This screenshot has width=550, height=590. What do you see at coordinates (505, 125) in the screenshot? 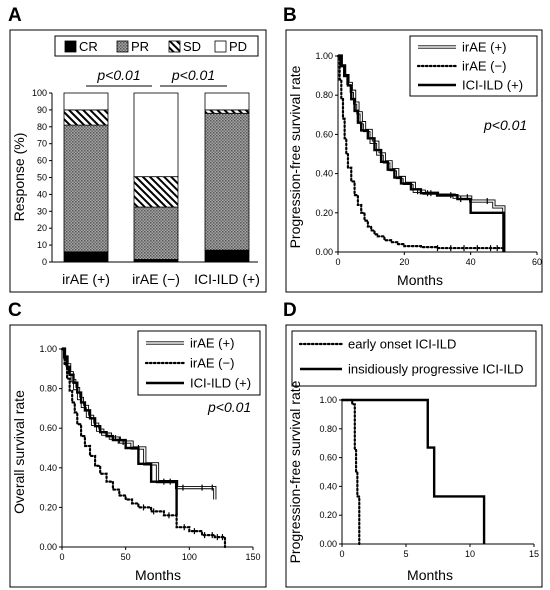
I see `panel-b-p-value: p<0.01` at bounding box center [505, 125].